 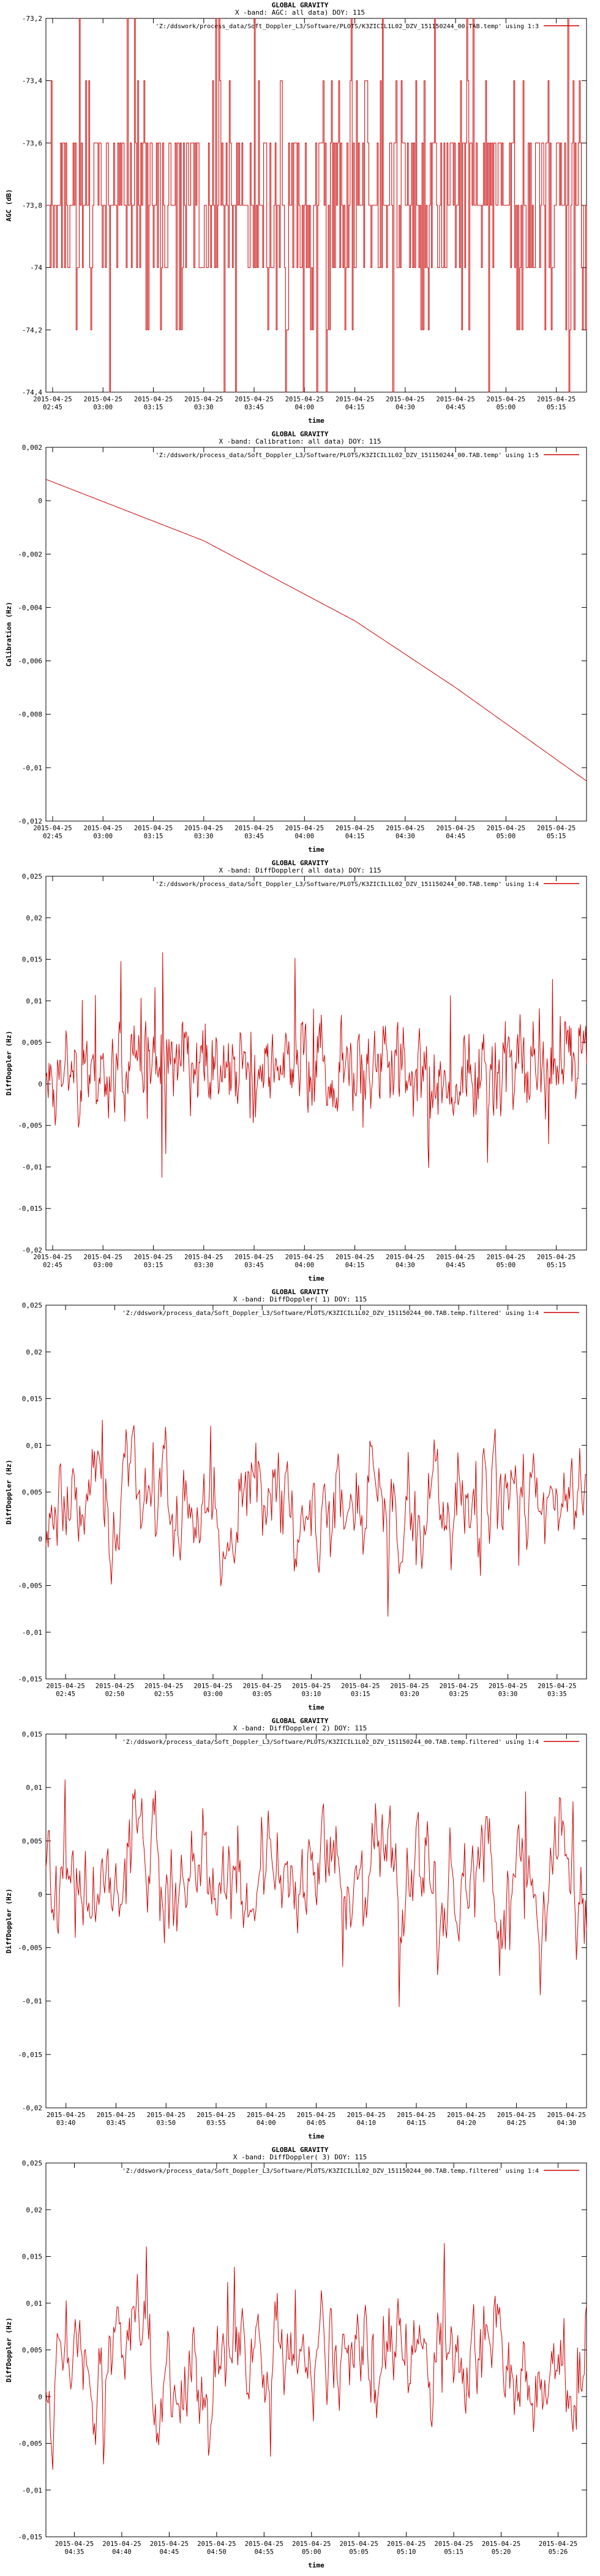 I want to click on y-tick-label: -74,4, so click(x=32, y=392).